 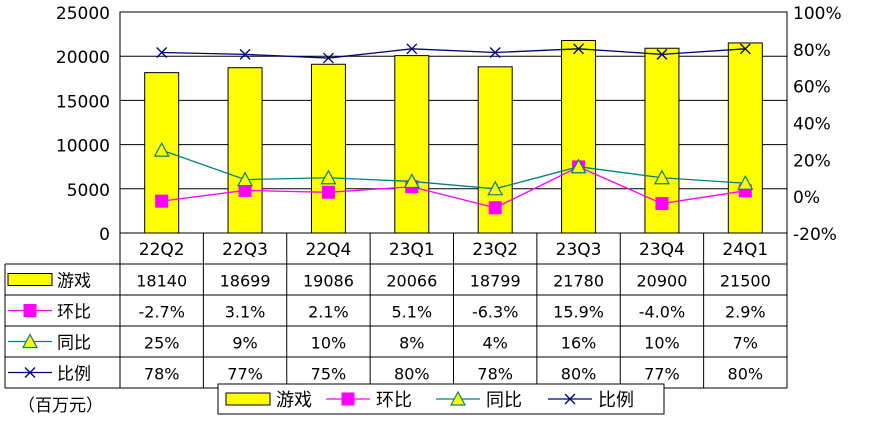 What do you see at coordinates (162, 343) in the screenshot?
I see `data-label: 25%` at bounding box center [162, 343].